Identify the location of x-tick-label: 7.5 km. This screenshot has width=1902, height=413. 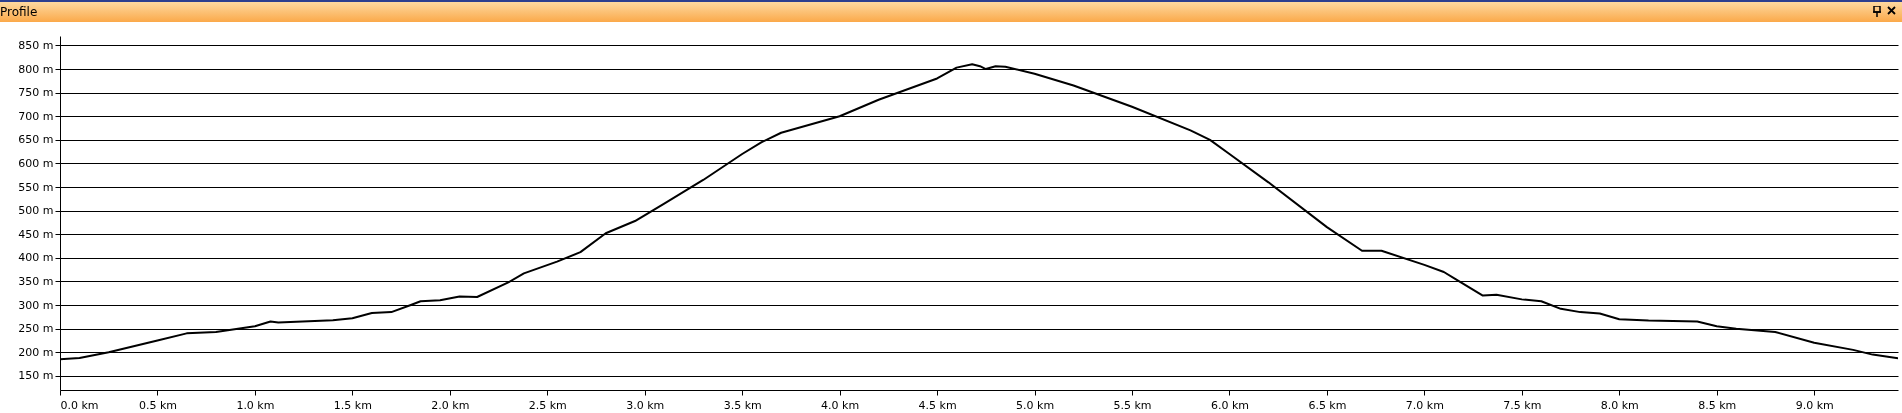
(1522, 405).